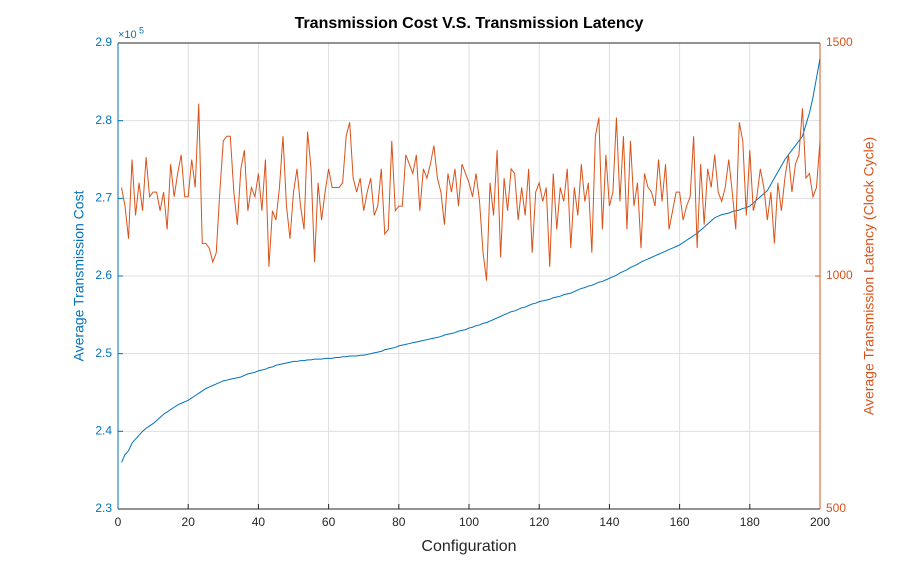 The width and height of the screenshot is (907, 572). Describe the element at coordinates (539, 522) in the screenshot. I see `x-tick-label: 120` at that location.